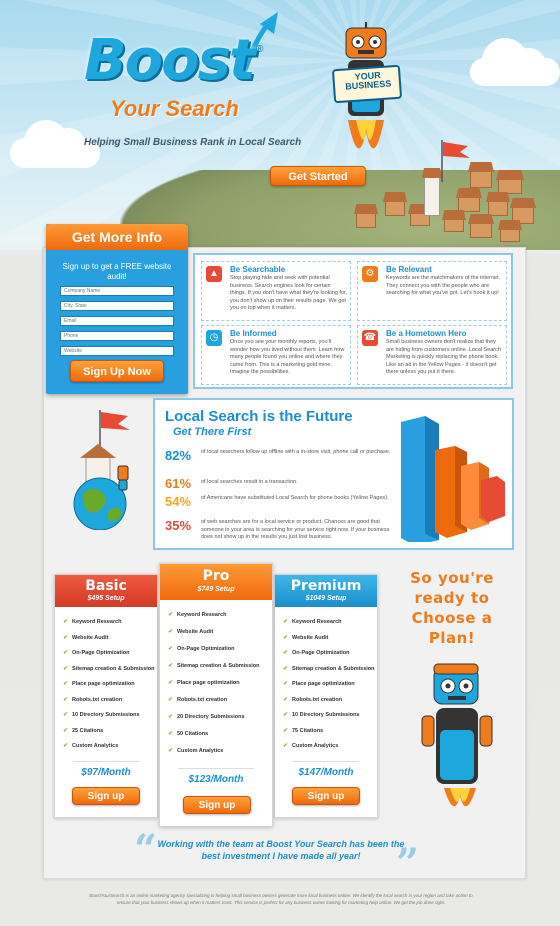 The image size is (560, 926). What do you see at coordinates (318, 176) in the screenshot?
I see `get-started-button: Get Started` at bounding box center [318, 176].